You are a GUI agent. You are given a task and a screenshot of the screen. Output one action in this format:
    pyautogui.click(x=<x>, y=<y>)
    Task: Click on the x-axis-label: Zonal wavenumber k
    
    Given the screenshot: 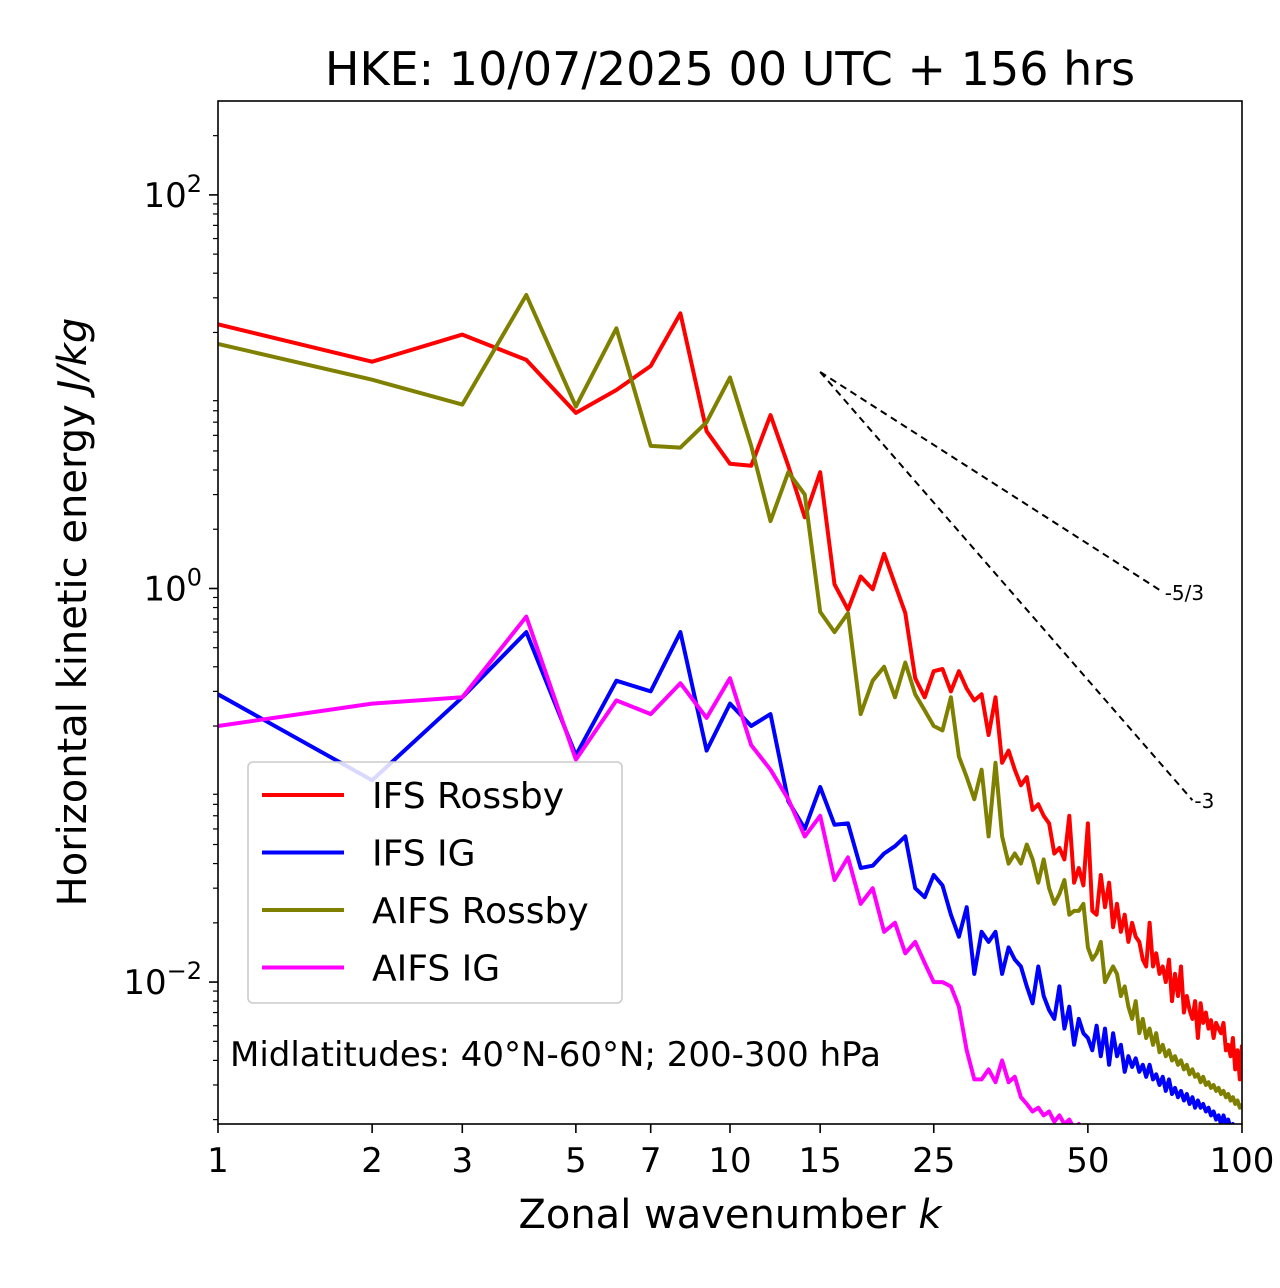 What is the action you would take?
    pyautogui.click(x=730, y=1215)
    